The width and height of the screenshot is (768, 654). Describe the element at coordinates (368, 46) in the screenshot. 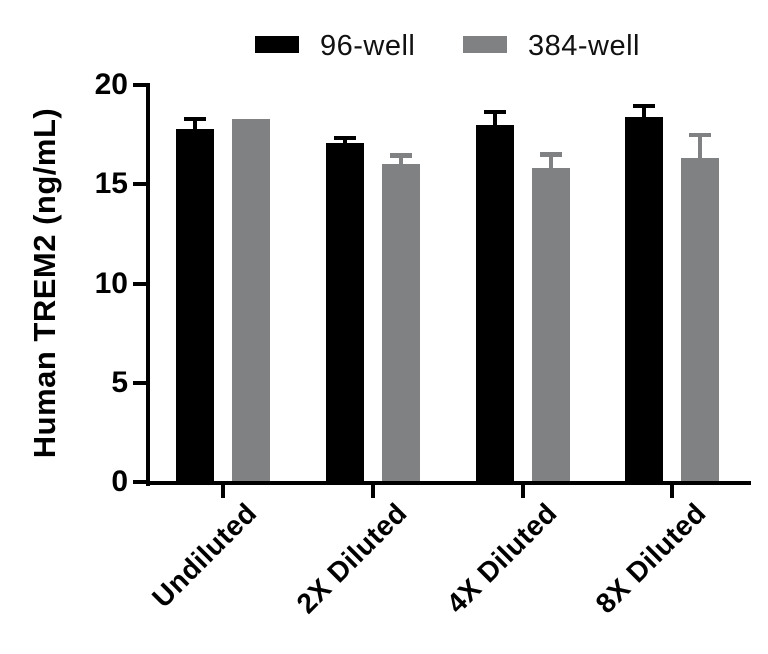

I see `legend-label-96-well: 96-well` at that location.